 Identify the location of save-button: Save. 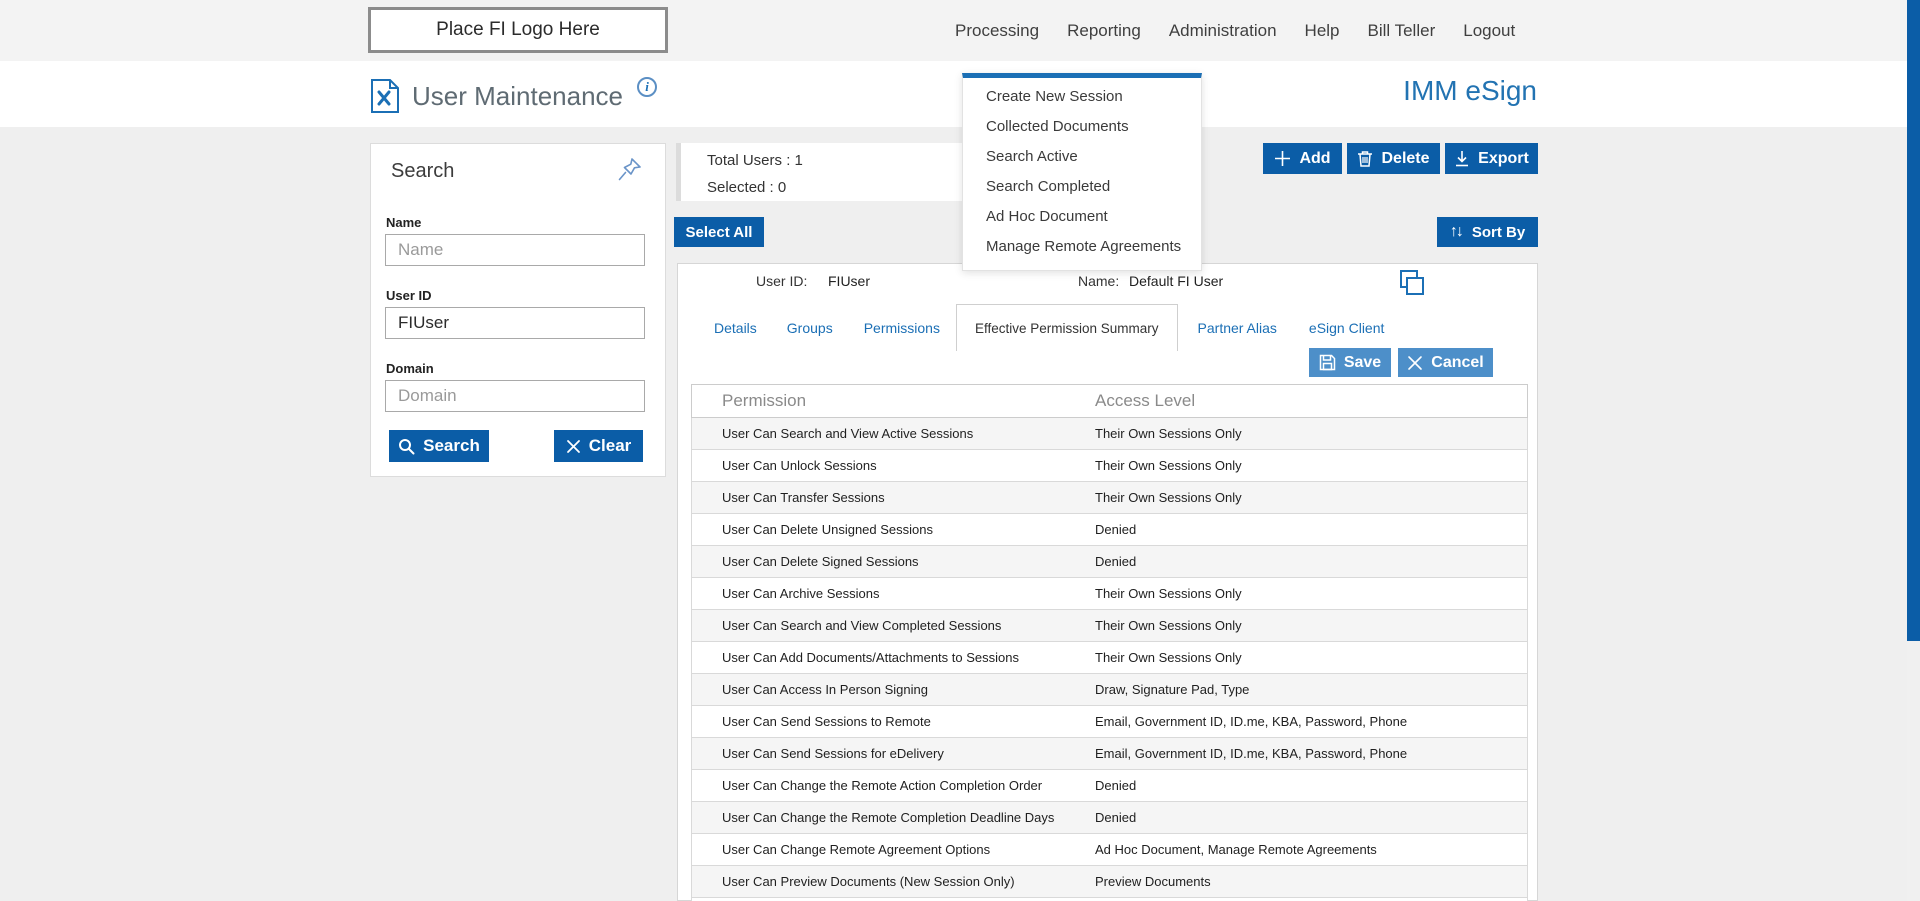
(1350, 362).